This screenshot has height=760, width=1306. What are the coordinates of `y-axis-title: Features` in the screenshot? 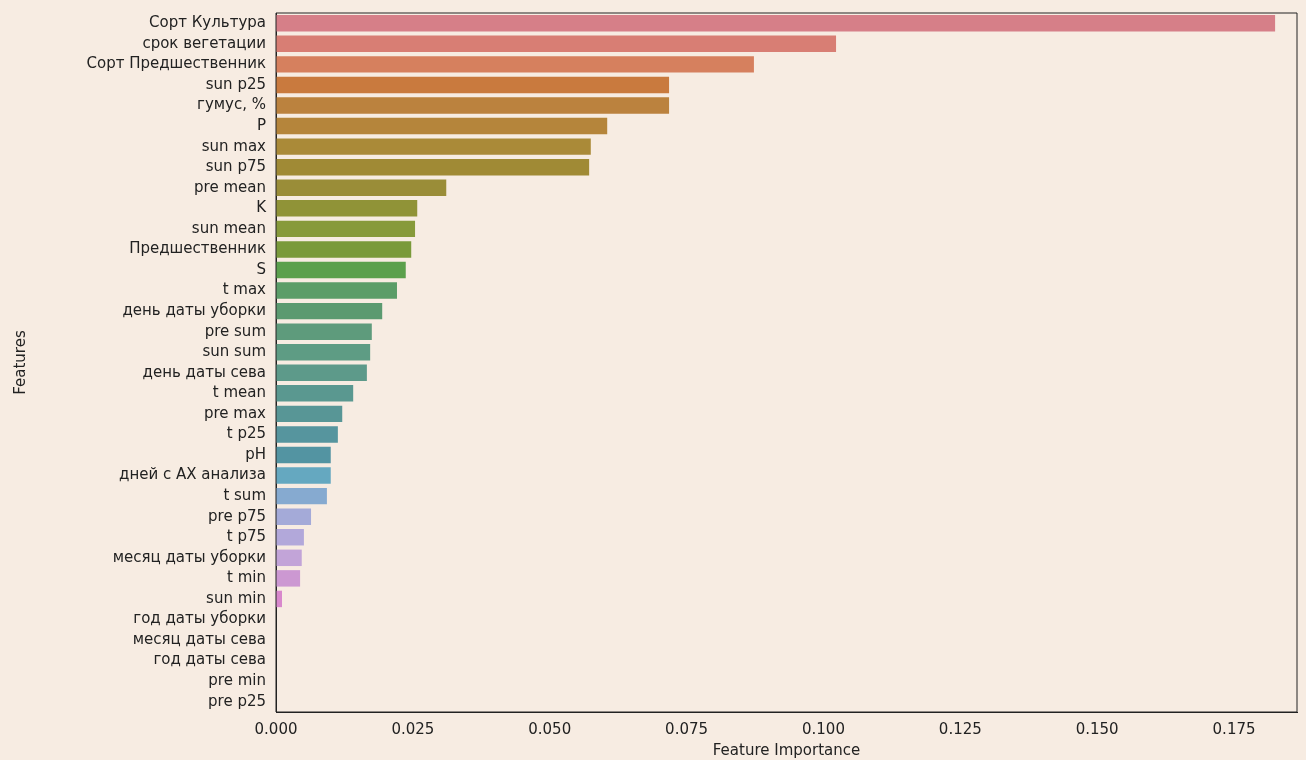 It's located at (19, 362).